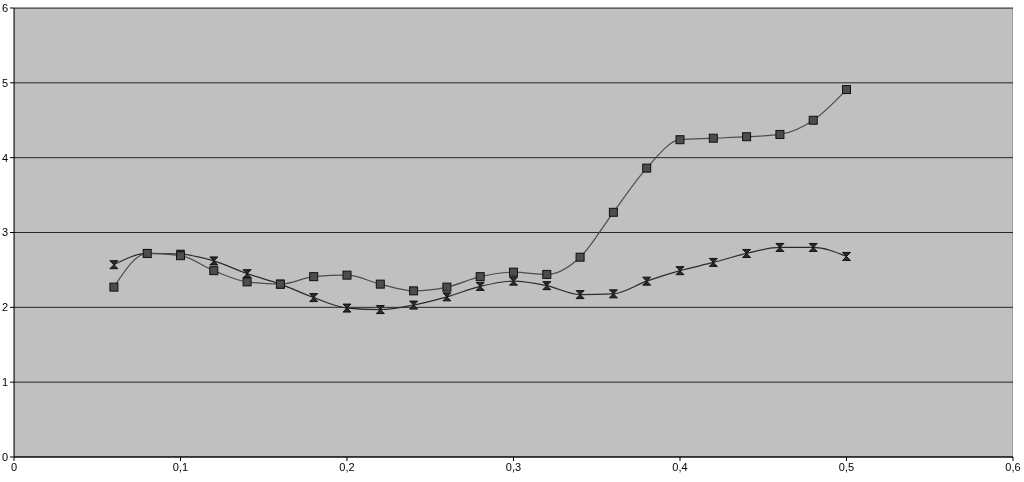 This screenshot has width=1024, height=482. Describe the element at coordinates (846, 466) in the screenshot. I see `x-tick-label: 0,5` at that location.